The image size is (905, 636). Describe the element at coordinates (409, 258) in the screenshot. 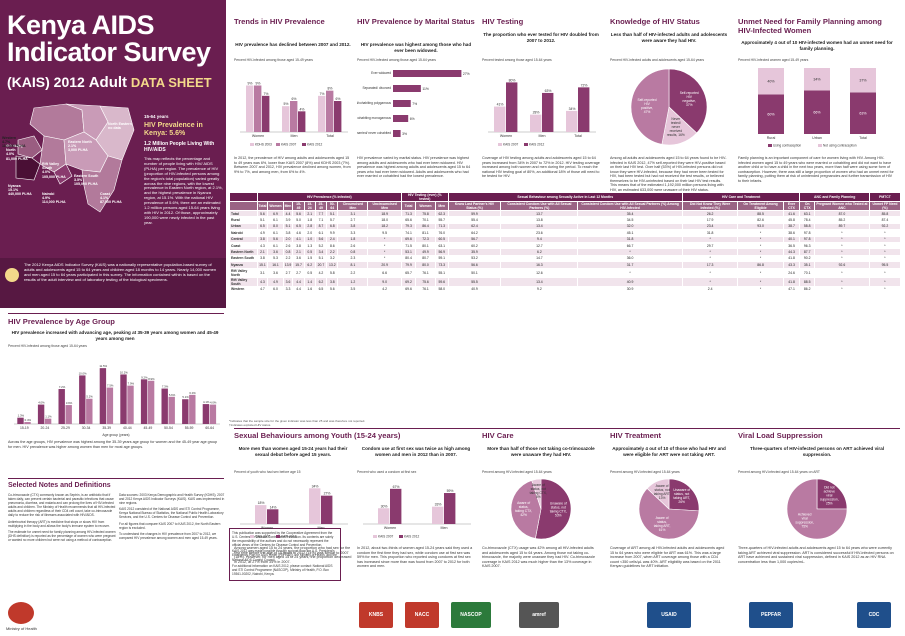

I see `table-cell: 80.4` at that location.